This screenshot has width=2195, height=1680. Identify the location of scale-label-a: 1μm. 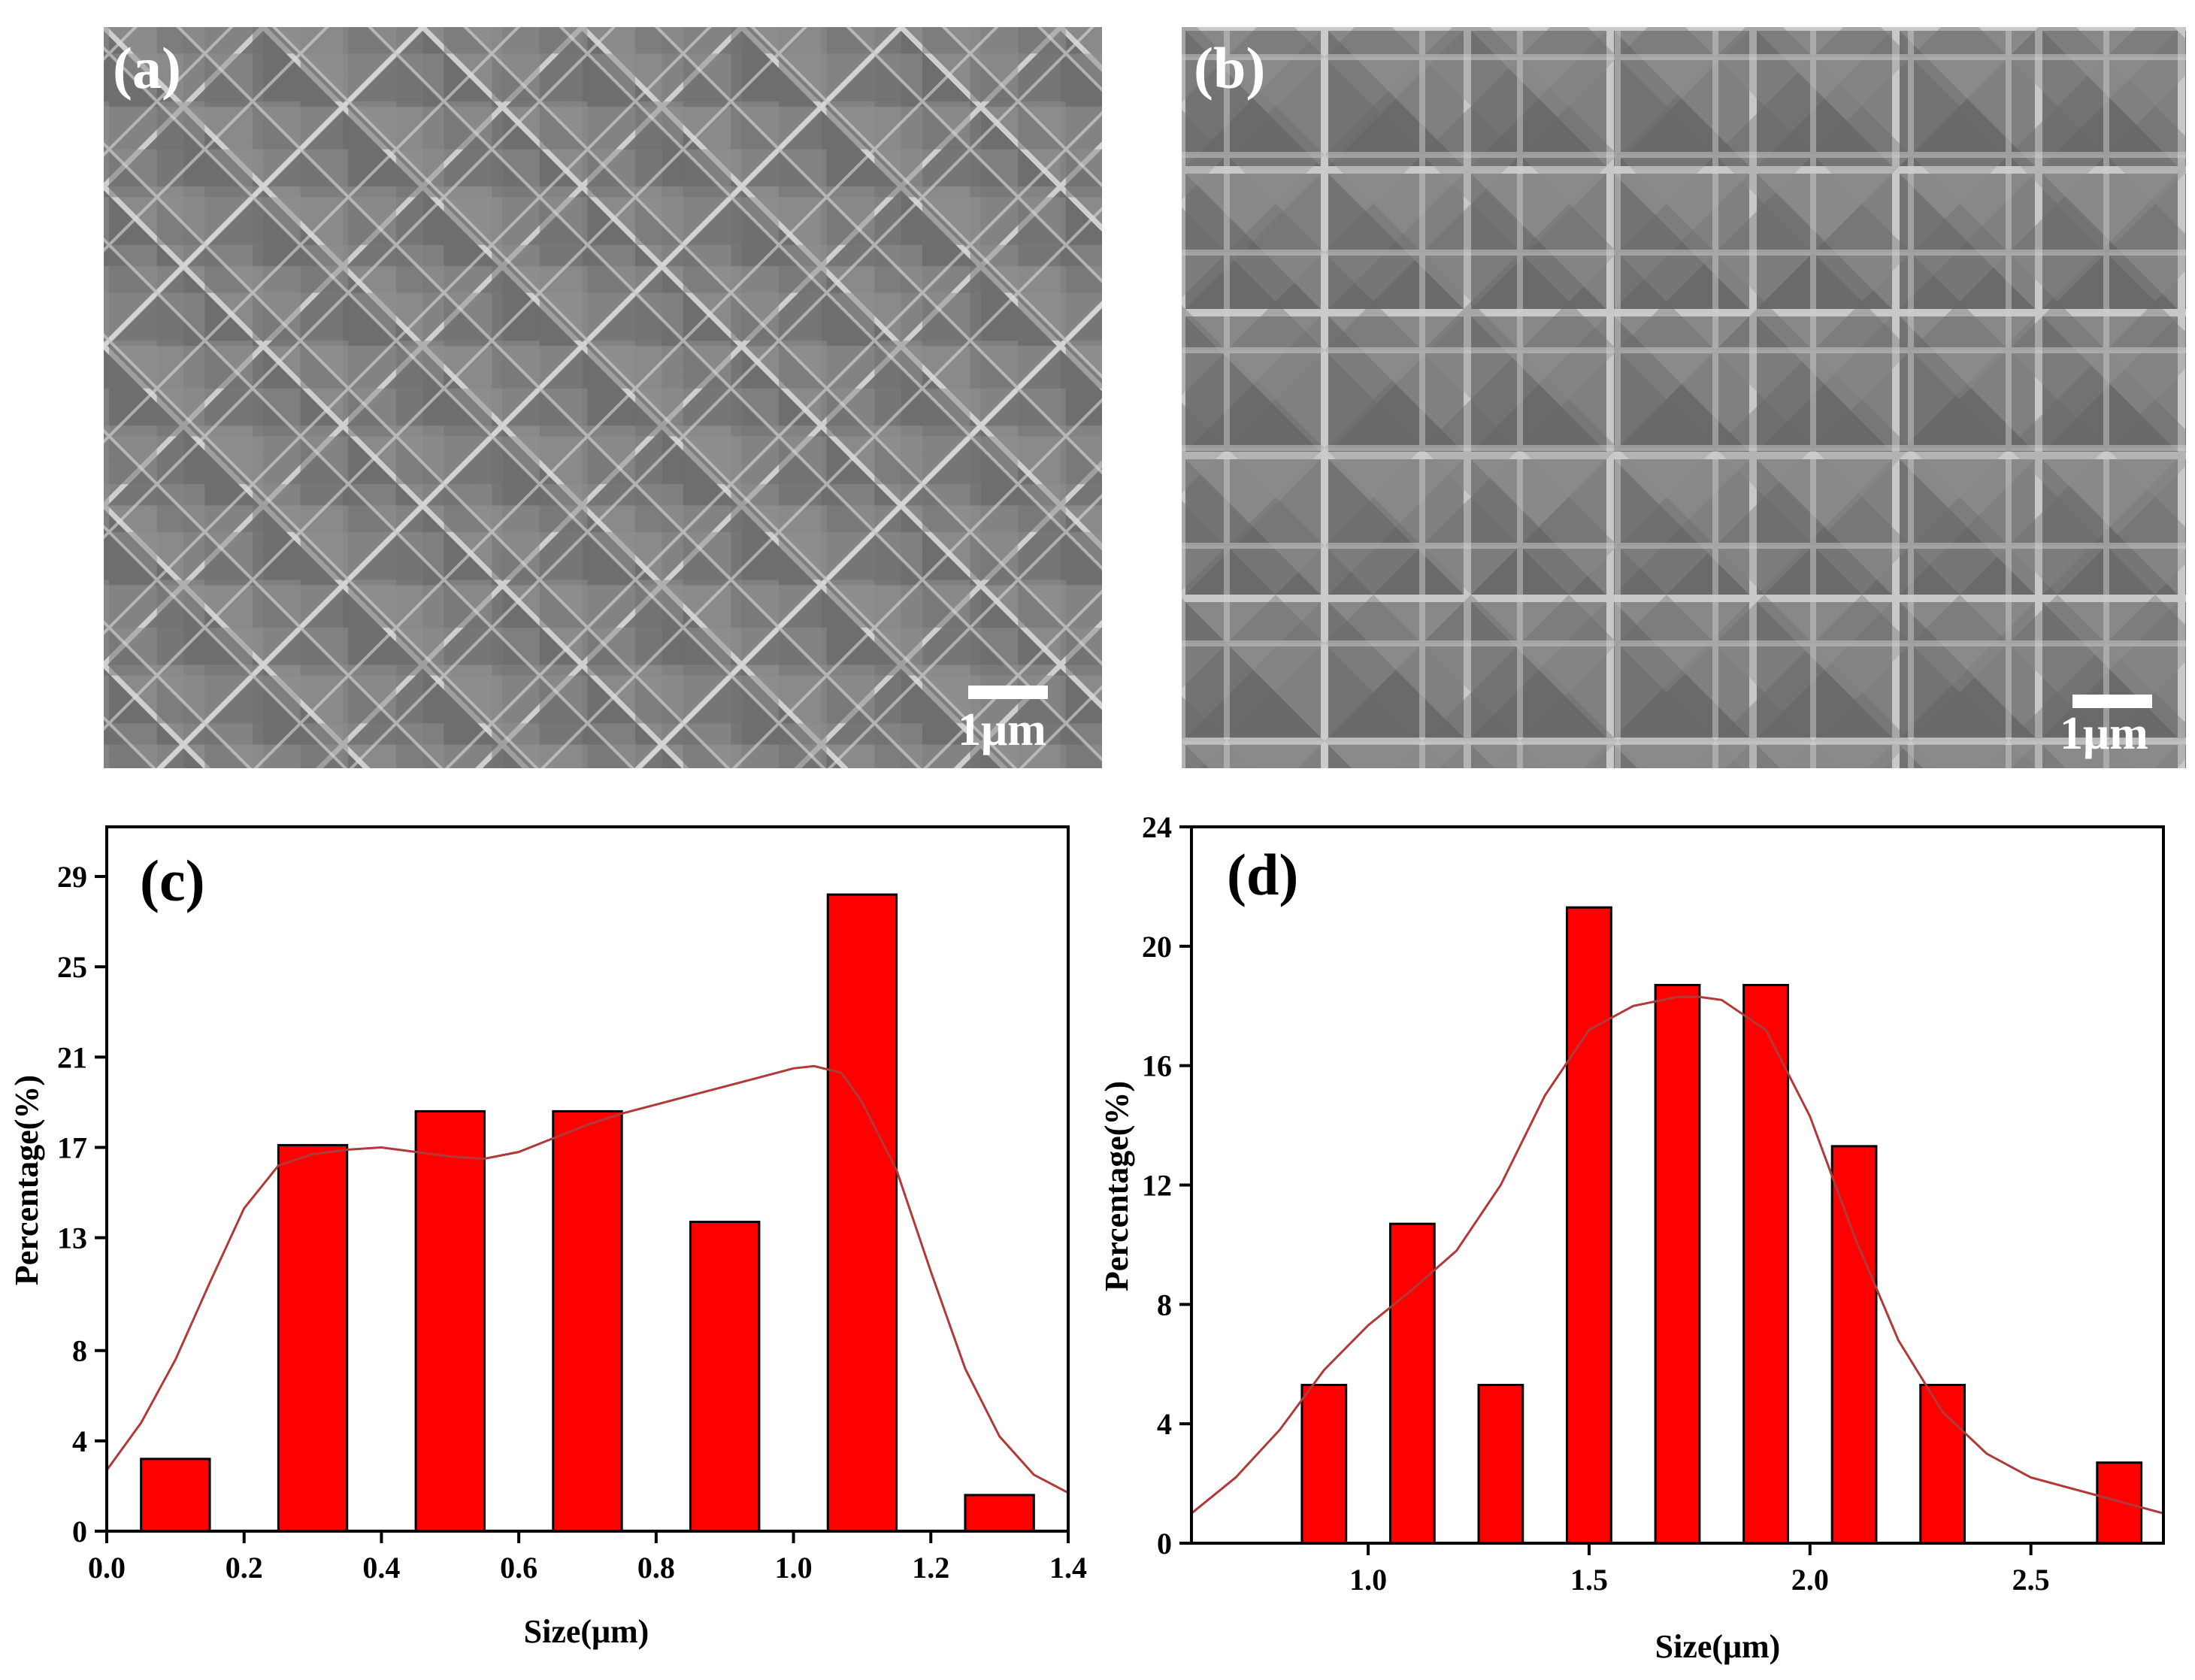
(1002, 729).